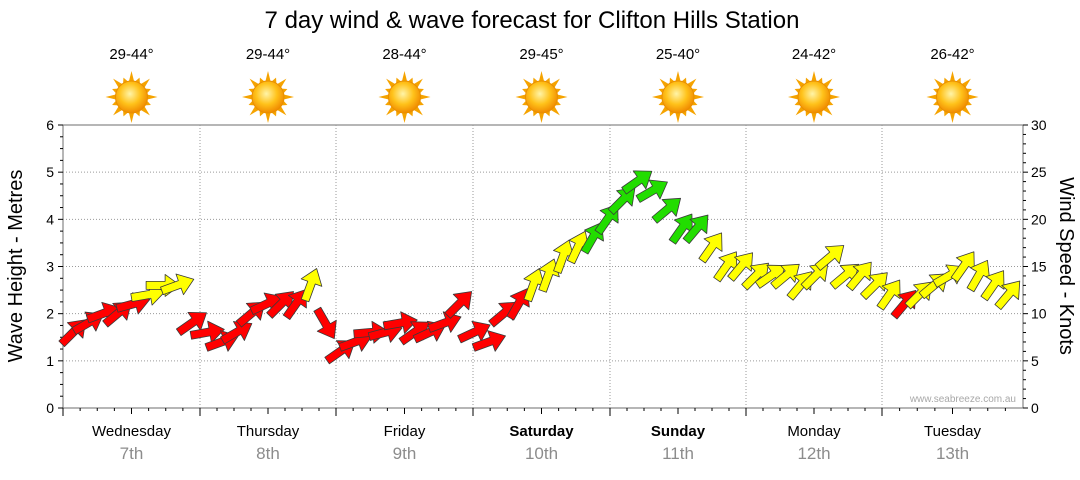  I want to click on temperature-label: 24-42°, so click(814, 54).